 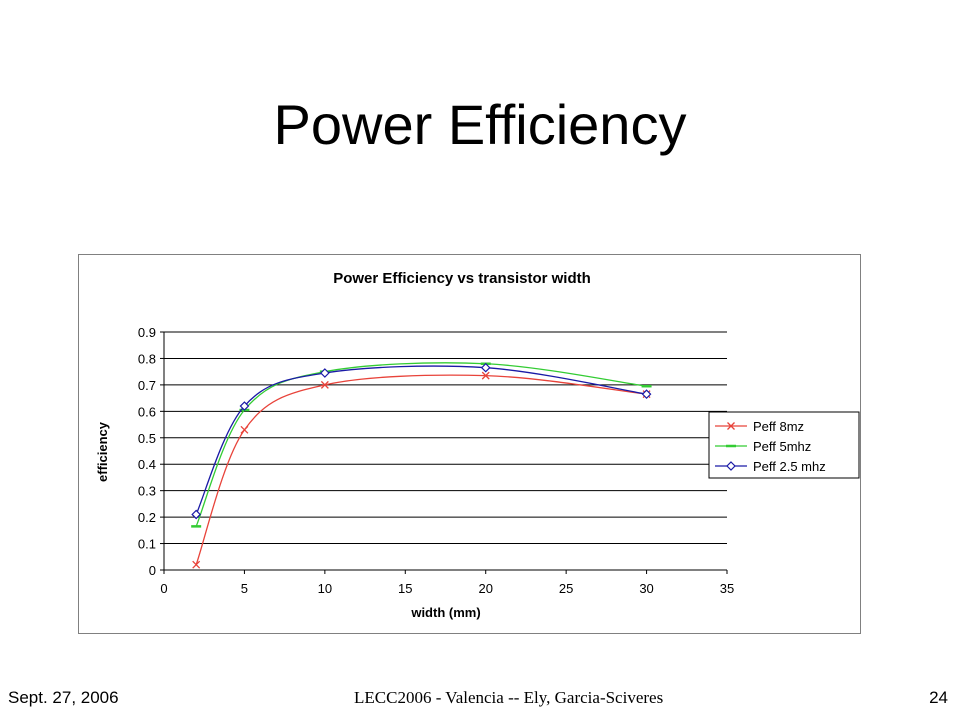 I want to click on y-tick-label: 0.2, so click(x=147, y=517).